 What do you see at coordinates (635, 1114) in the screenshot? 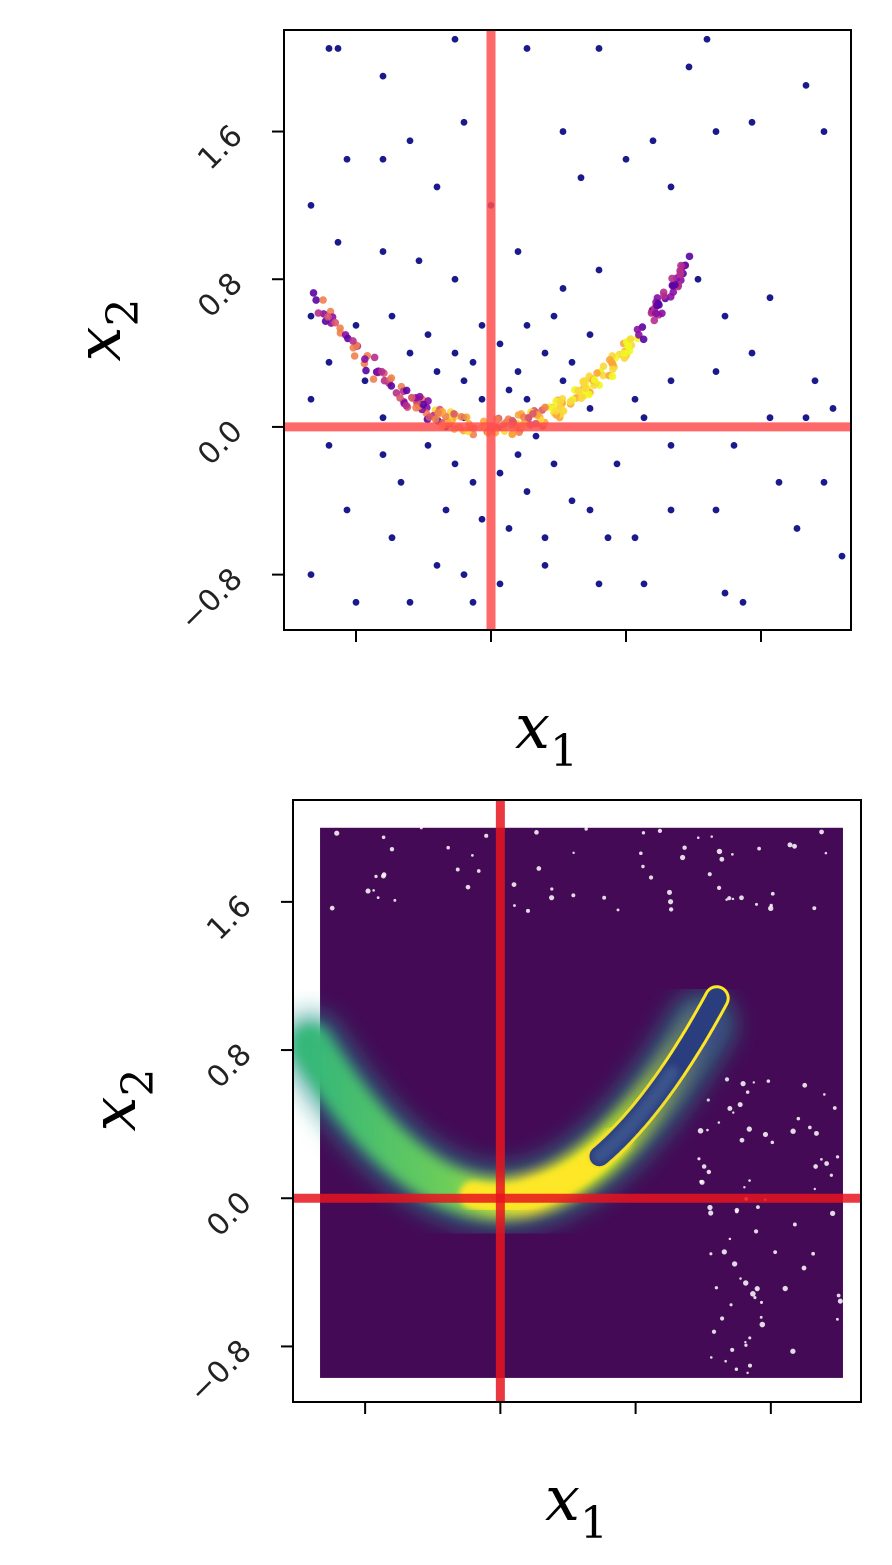
I see `contour-fill` at bounding box center [635, 1114].